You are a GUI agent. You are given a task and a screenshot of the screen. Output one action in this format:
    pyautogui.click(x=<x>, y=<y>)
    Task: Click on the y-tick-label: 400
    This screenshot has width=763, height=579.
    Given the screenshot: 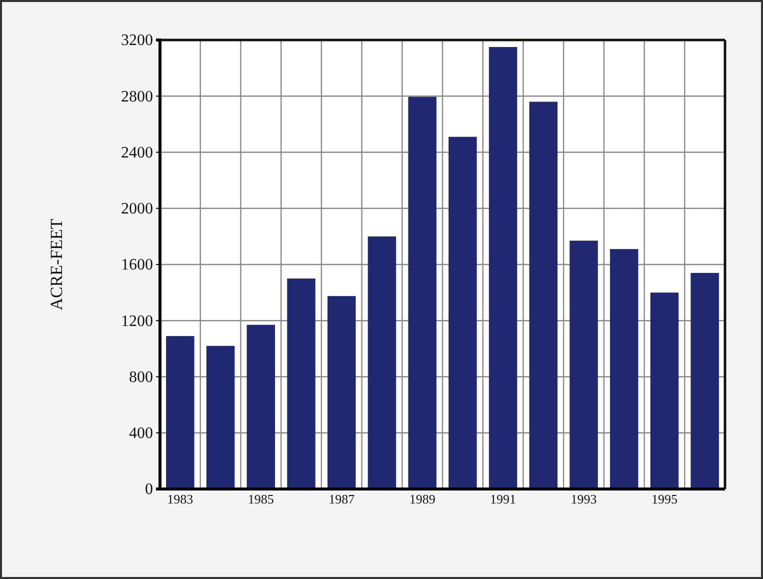 What is the action you would take?
    pyautogui.click(x=141, y=433)
    